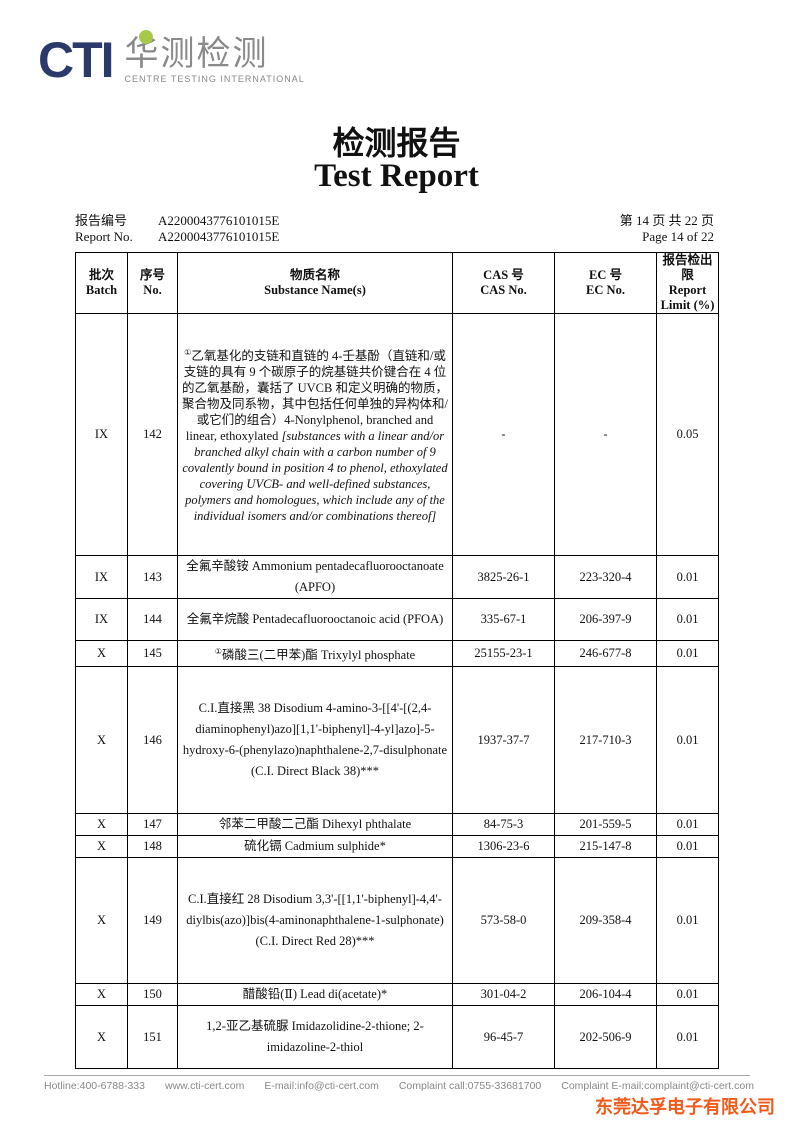  I want to click on substance-name: 醋酸铅(Ⅱ) Lead di(acetate)*, so click(315, 994).